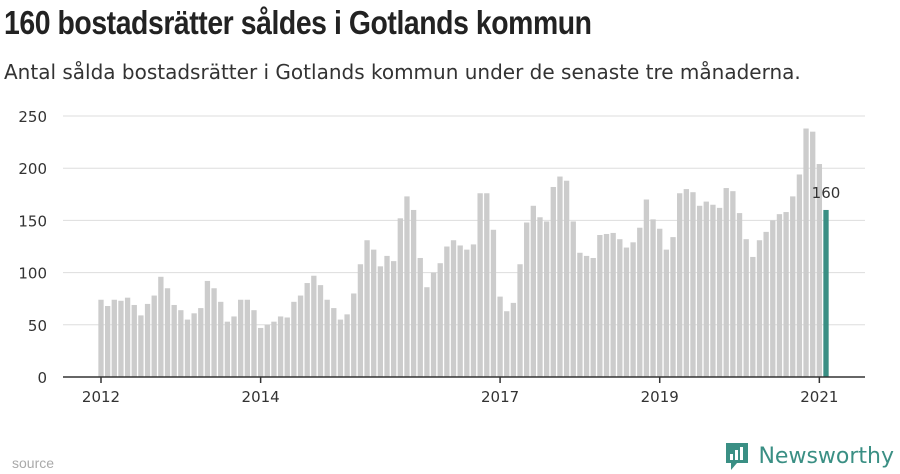 The width and height of the screenshot is (900, 474). What do you see at coordinates (819, 397) in the screenshot?
I see `x-tick-label: 2021` at bounding box center [819, 397].